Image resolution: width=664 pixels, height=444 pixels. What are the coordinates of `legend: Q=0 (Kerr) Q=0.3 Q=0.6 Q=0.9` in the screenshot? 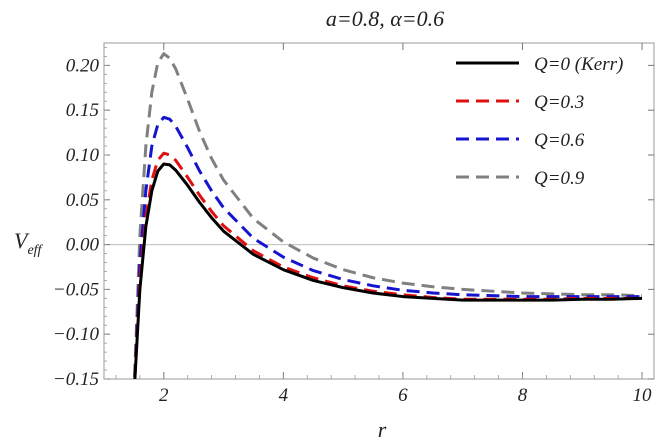 It's located at (539, 121).